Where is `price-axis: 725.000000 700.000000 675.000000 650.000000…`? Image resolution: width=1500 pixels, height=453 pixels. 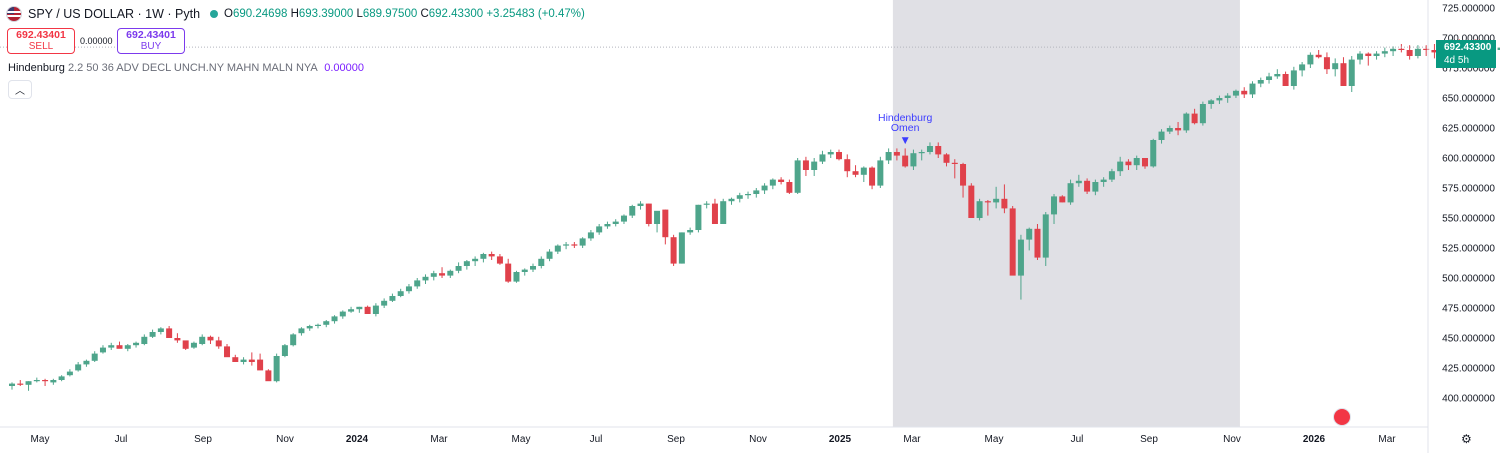
price-axis: 725.000000 700.000000 675.000000 650.000000… is located at coordinates (1468, 204).